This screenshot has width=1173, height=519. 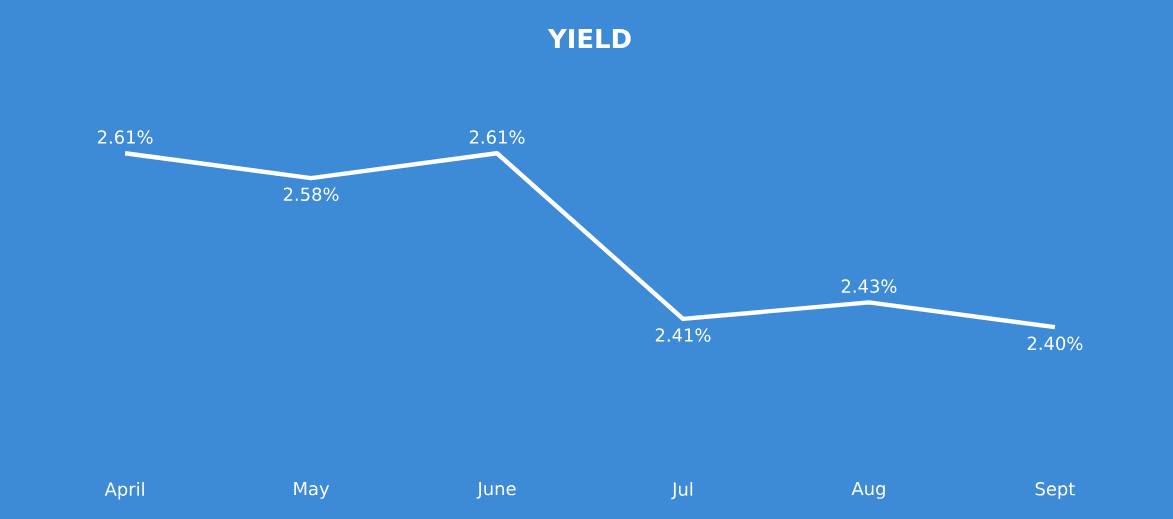 What do you see at coordinates (124, 491) in the screenshot?
I see `x-tick-label: April` at bounding box center [124, 491].